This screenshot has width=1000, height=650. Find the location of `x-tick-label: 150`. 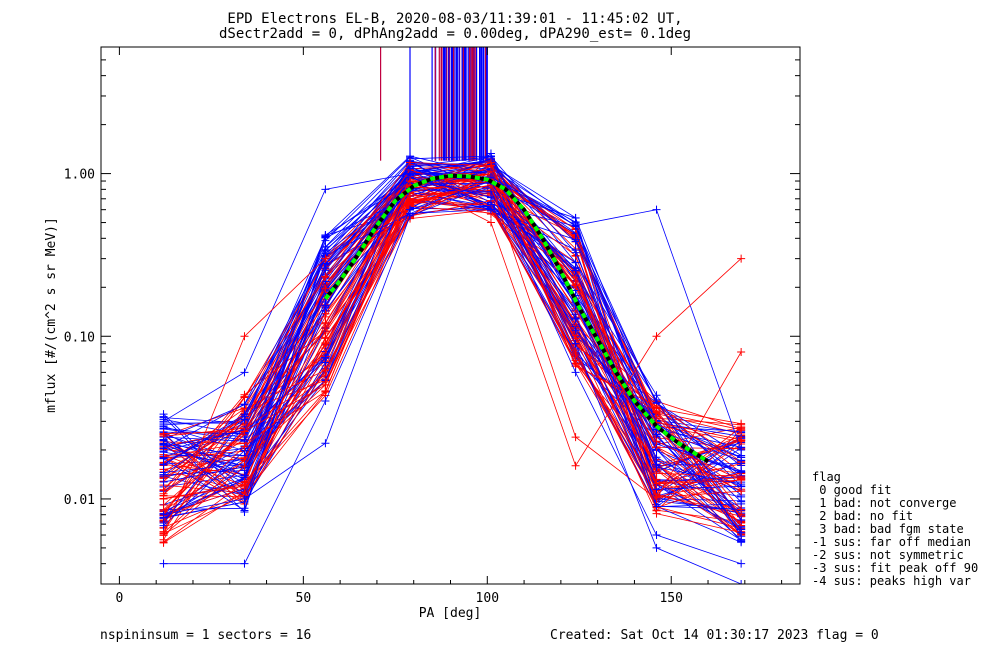

x-tick-label: 150 is located at coordinates (670, 598).